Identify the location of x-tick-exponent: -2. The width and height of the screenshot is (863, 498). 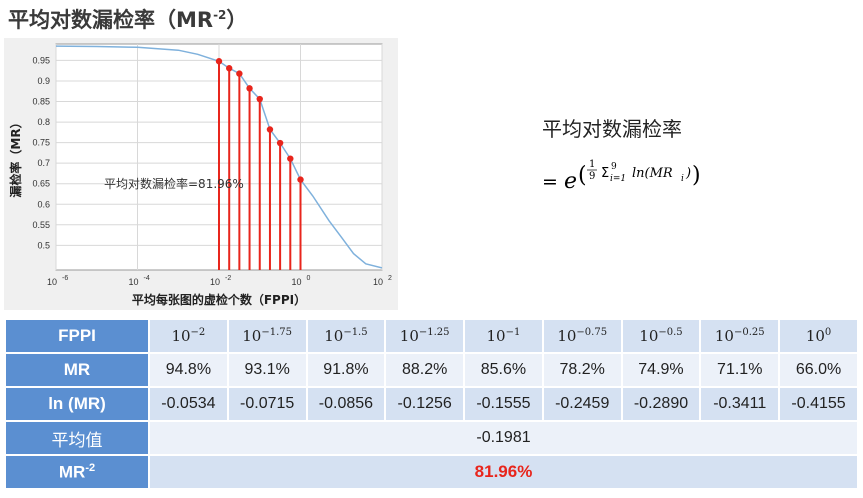
(228, 278).